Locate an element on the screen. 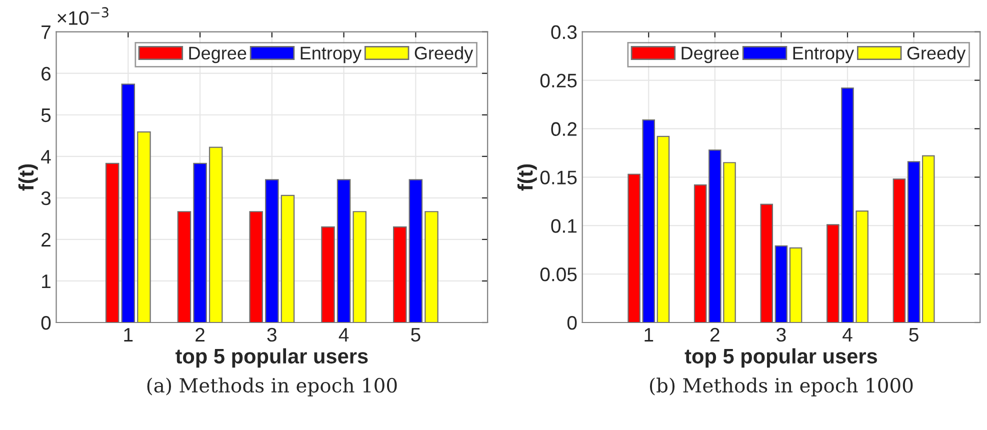 The height and width of the screenshot is (430, 987). text: (b) Methods in epoch 1000 is located at coordinates (781, 387).